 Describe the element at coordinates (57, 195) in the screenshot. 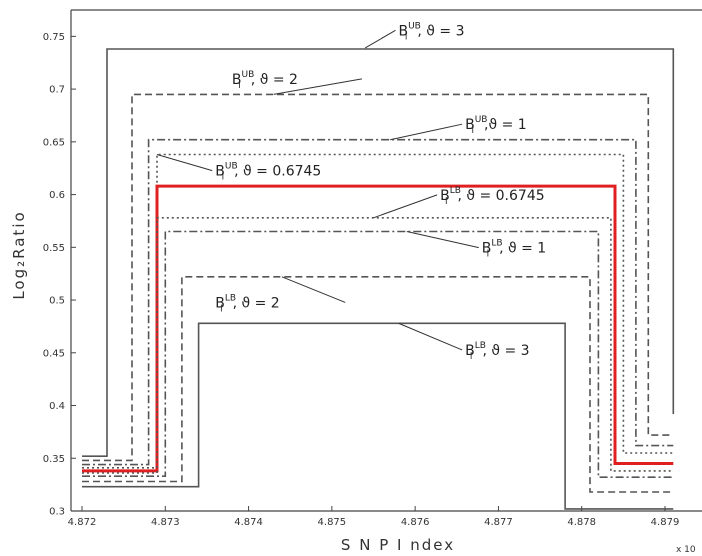

I see `y-tick-label: 0.6` at that location.